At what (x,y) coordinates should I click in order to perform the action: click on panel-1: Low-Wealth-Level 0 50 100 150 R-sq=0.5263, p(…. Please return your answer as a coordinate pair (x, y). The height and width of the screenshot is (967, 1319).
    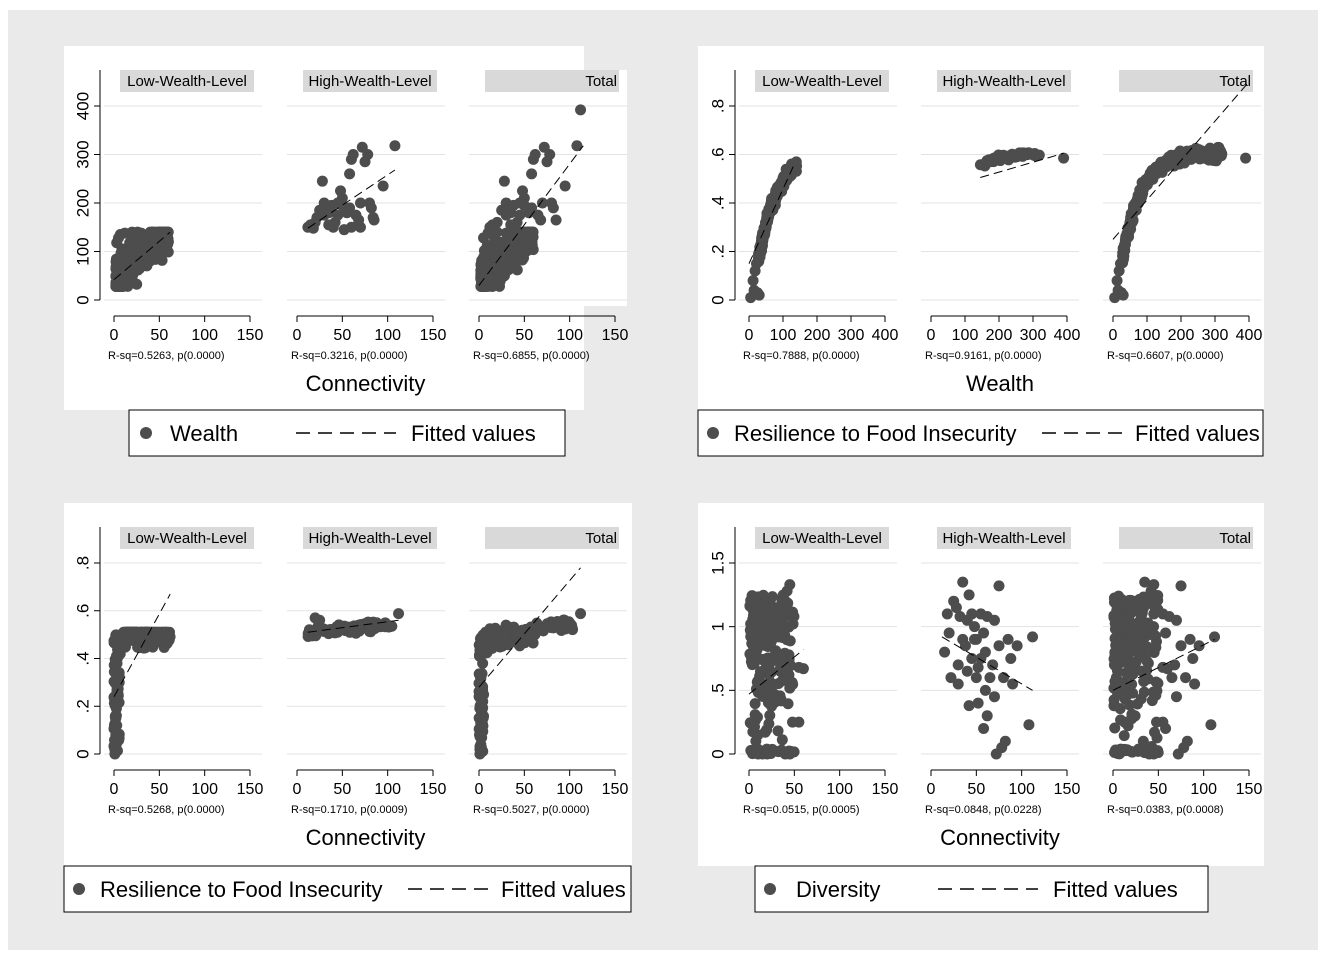
    Looking at the image, I should click on (183, 216).